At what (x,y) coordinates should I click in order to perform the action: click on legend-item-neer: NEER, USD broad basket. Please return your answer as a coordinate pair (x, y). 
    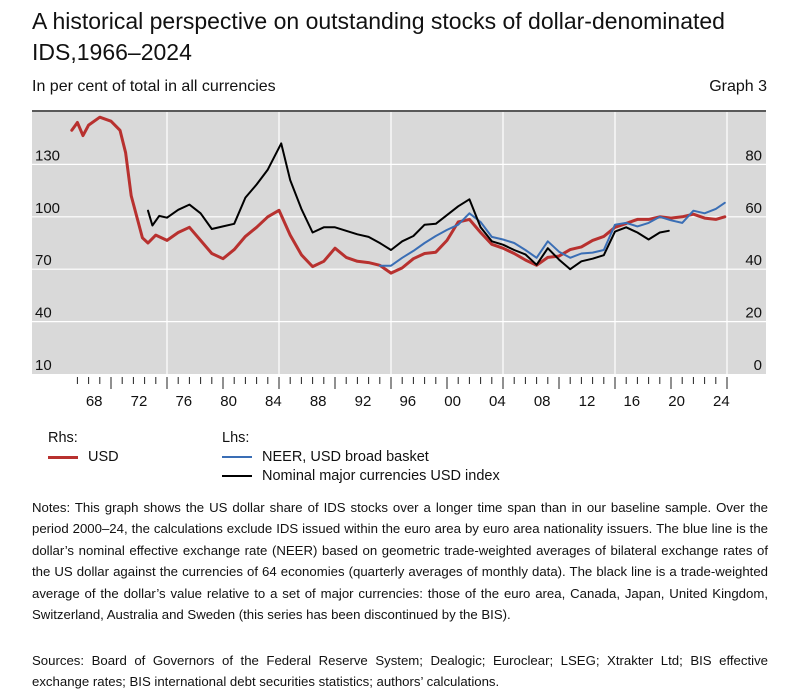
    Looking at the image, I should click on (325, 457).